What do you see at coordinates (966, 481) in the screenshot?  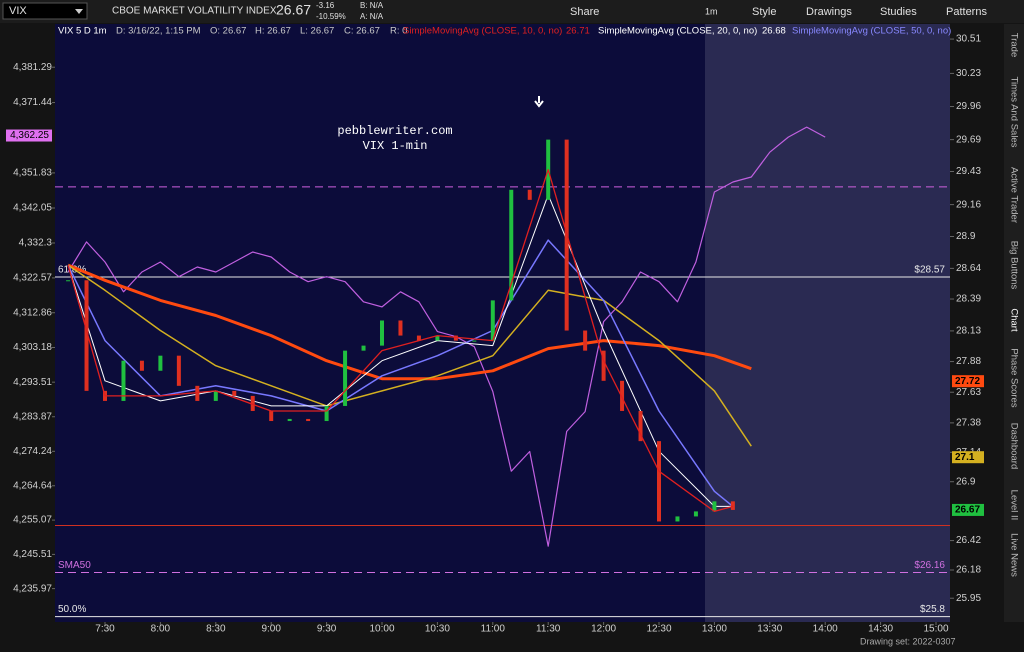 I see `y-tick-label: 26.9` at bounding box center [966, 481].